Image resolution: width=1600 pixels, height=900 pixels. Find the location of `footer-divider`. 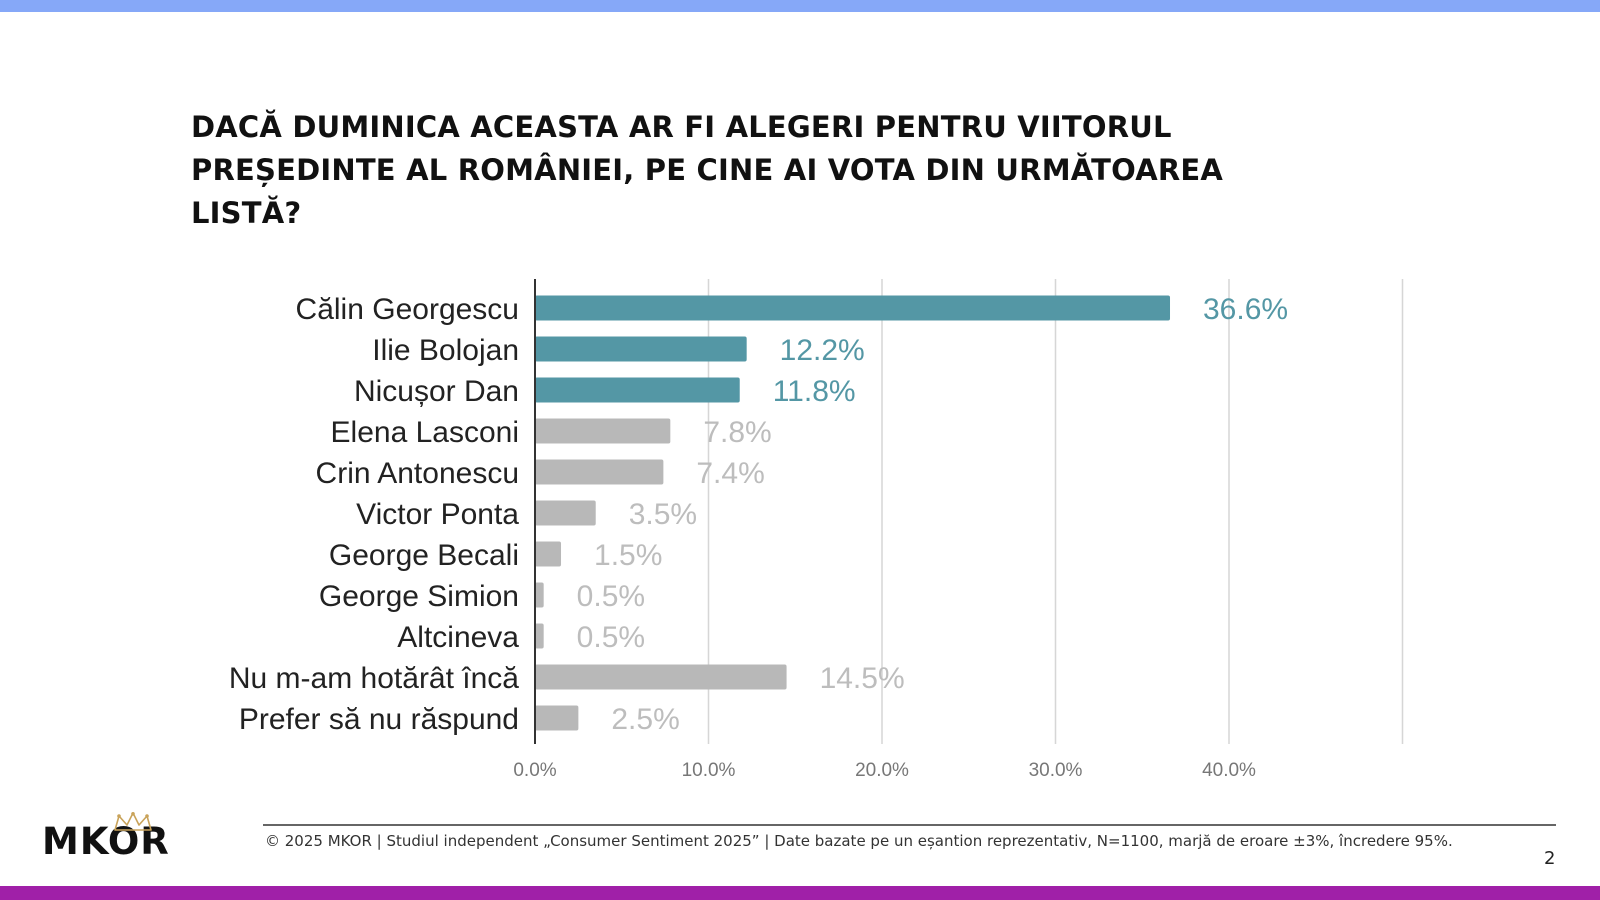

footer-divider is located at coordinates (909, 825).